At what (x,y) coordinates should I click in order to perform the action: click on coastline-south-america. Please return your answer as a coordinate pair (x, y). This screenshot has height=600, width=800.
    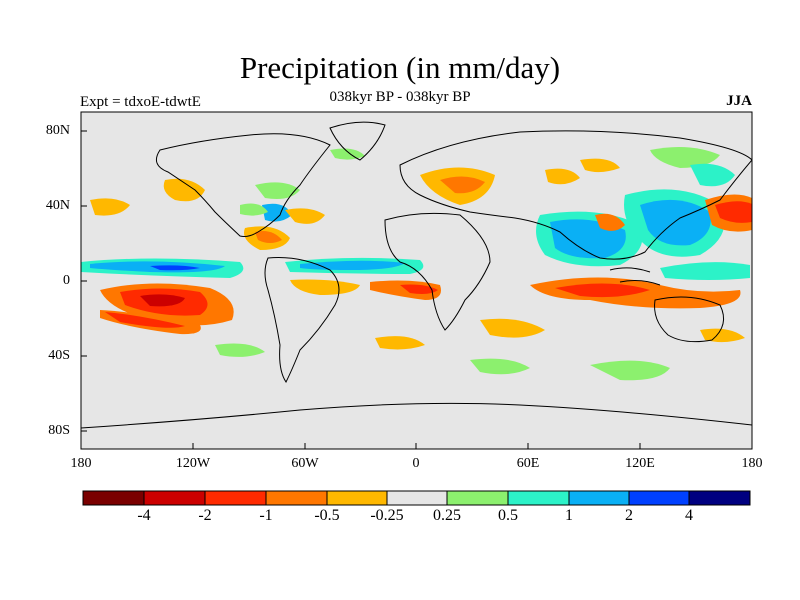
    Looking at the image, I should click on (302, 320).